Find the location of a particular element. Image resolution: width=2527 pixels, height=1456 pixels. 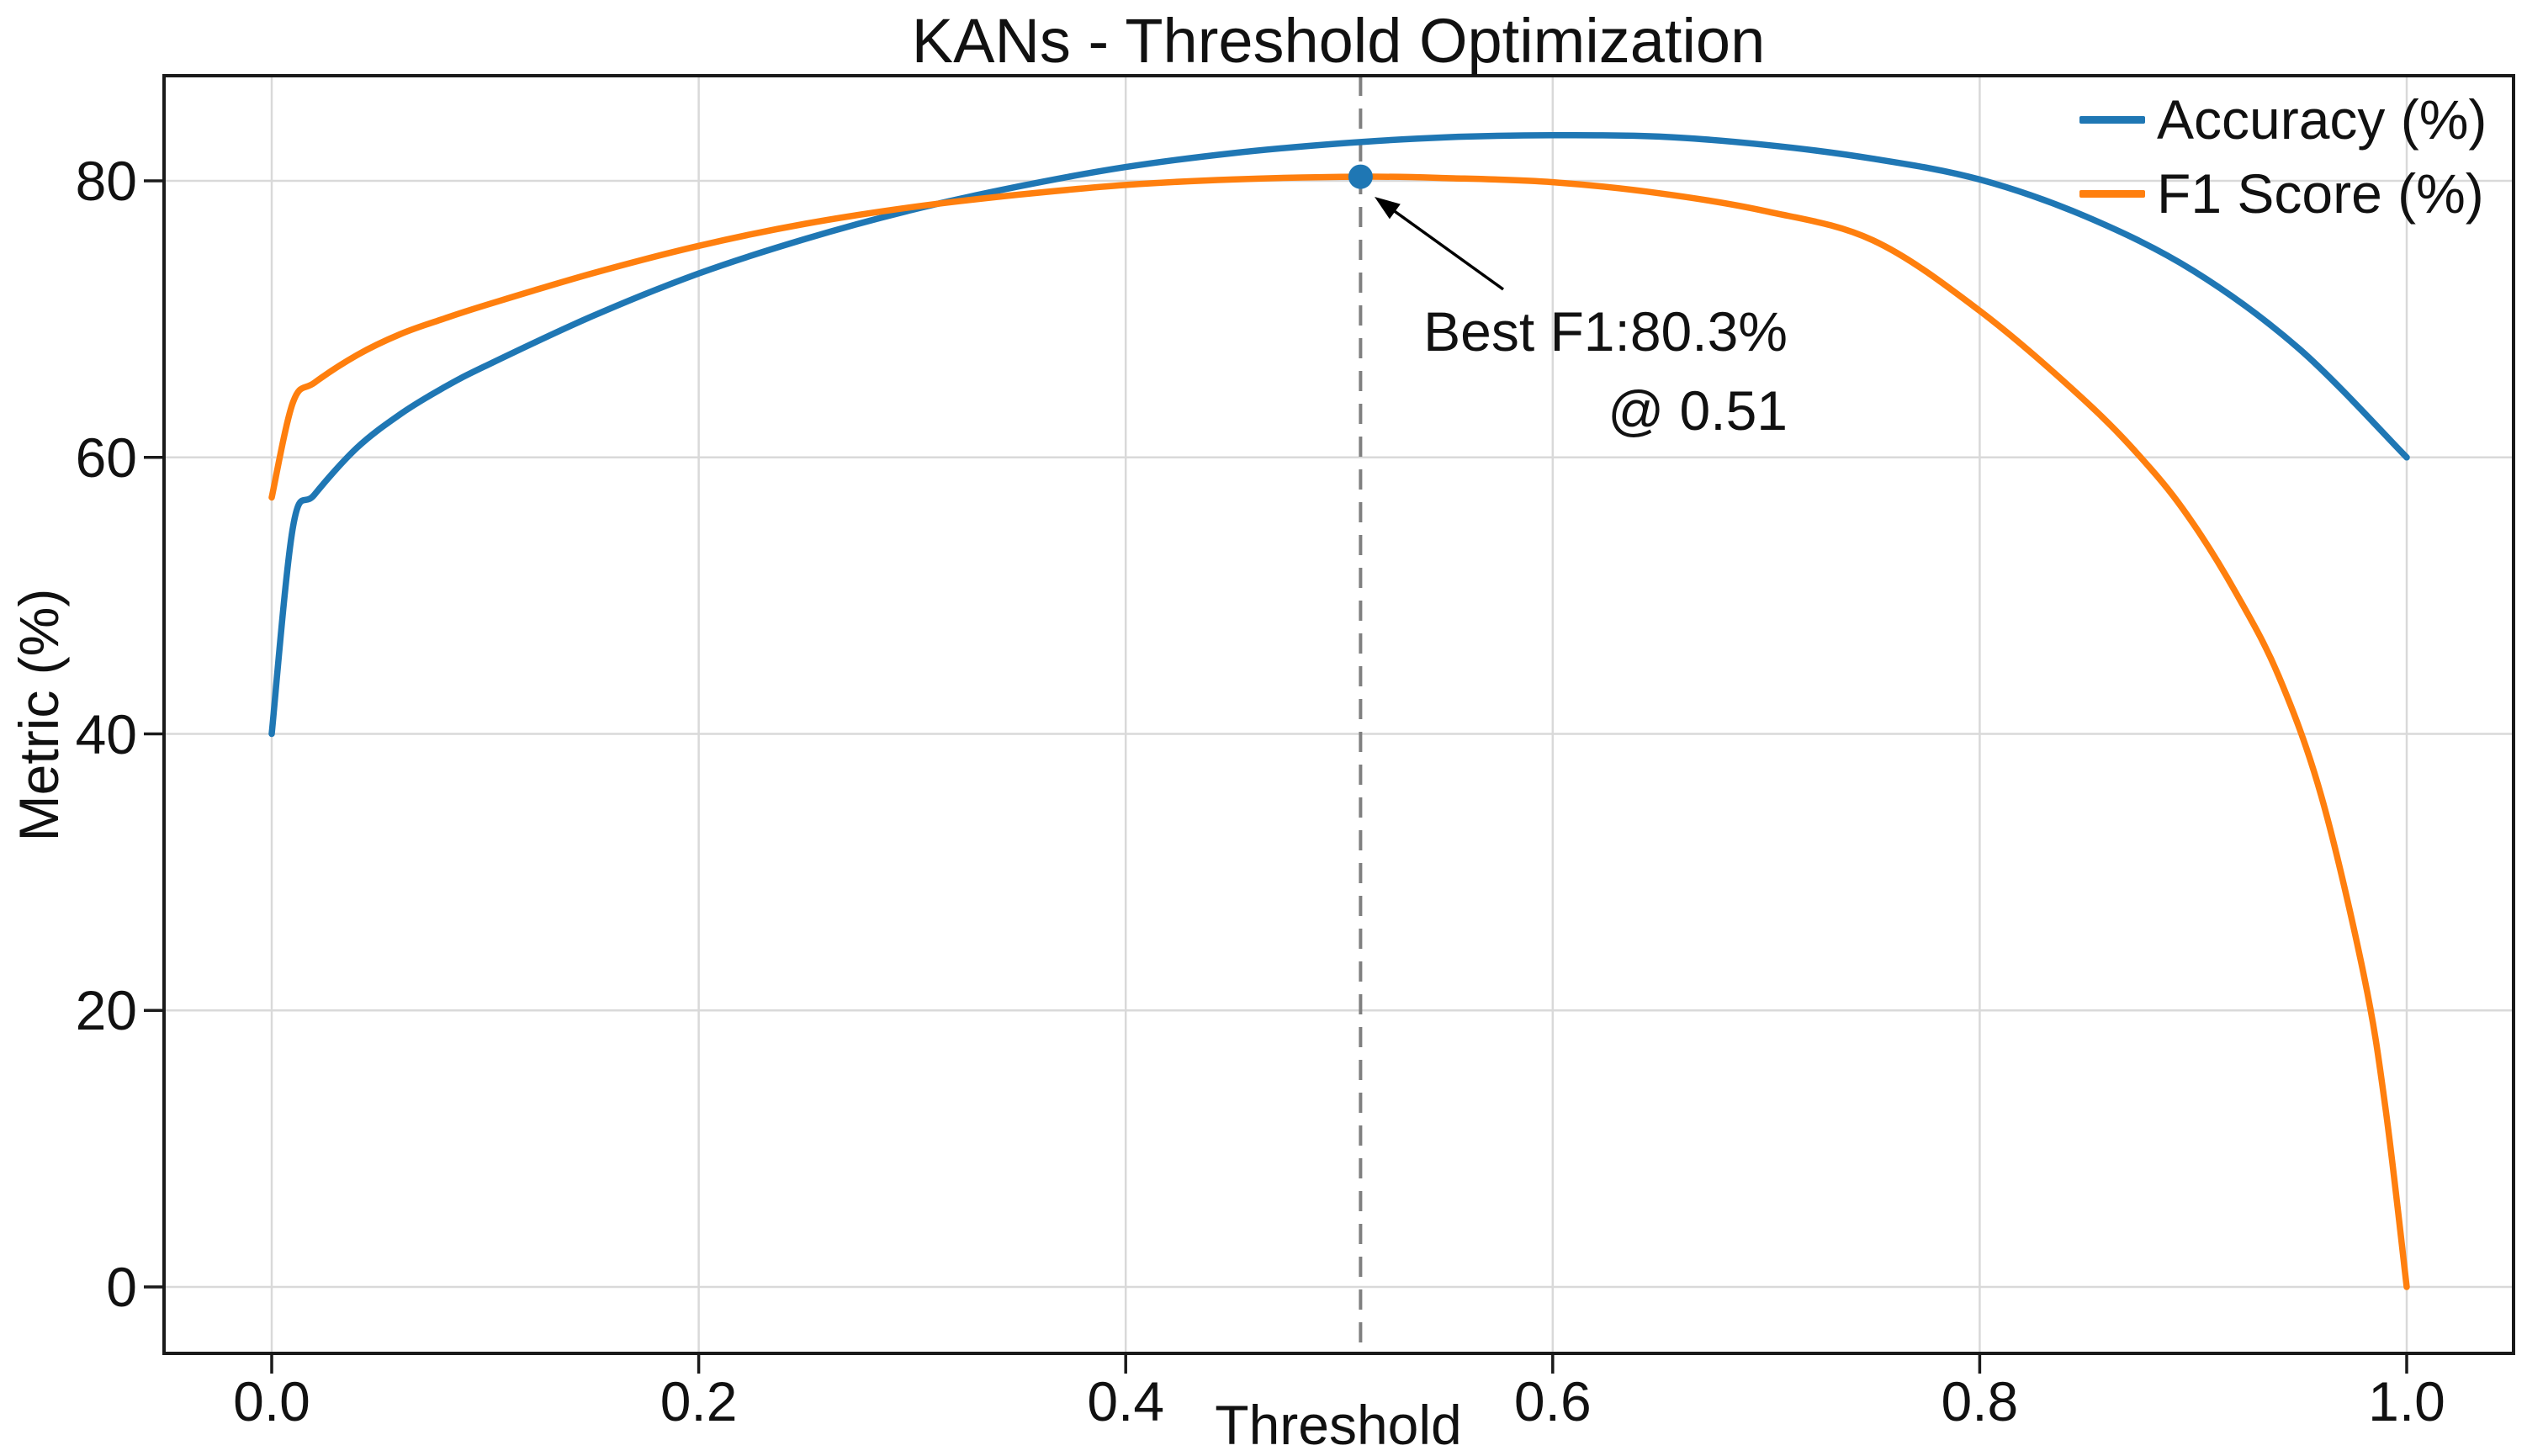

x-tick-label-0.6: 0.6 is located at coordinates (1552, 1401).